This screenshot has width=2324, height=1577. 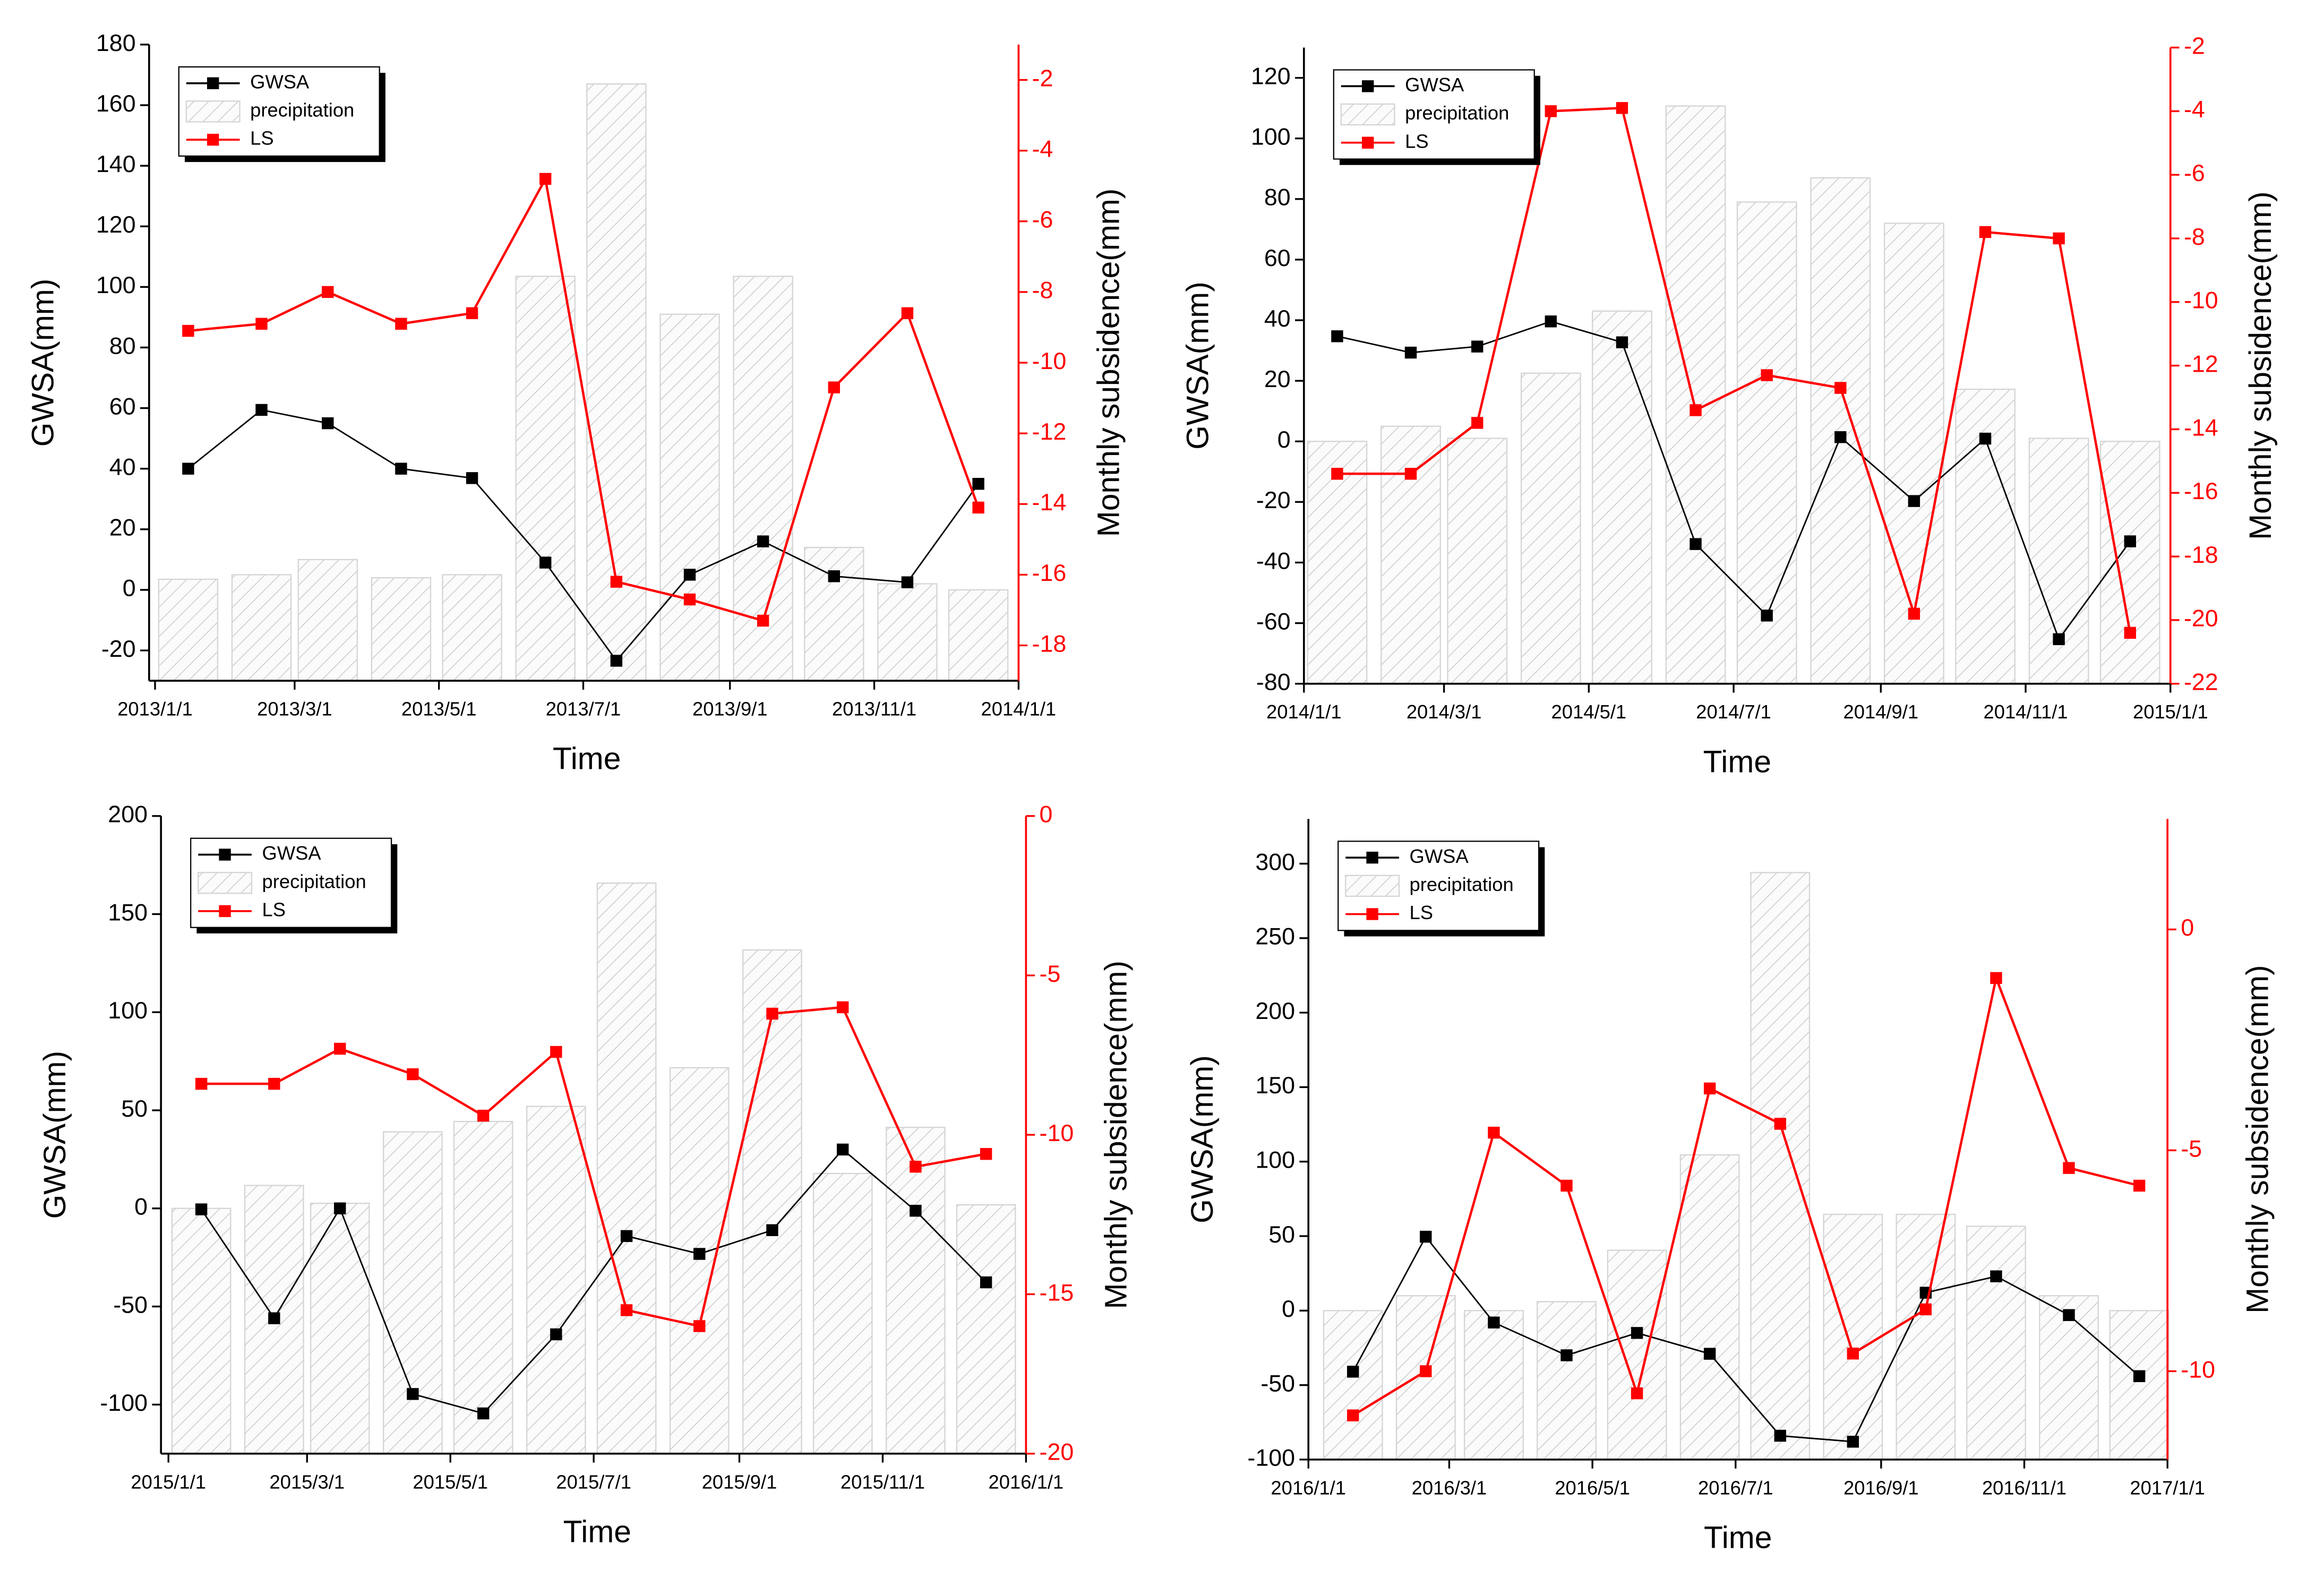 What do you see at coordinates (2194, 237) in the screenshot?
I see `y2-tick-label: -8` at bounding box center [2194, 237].